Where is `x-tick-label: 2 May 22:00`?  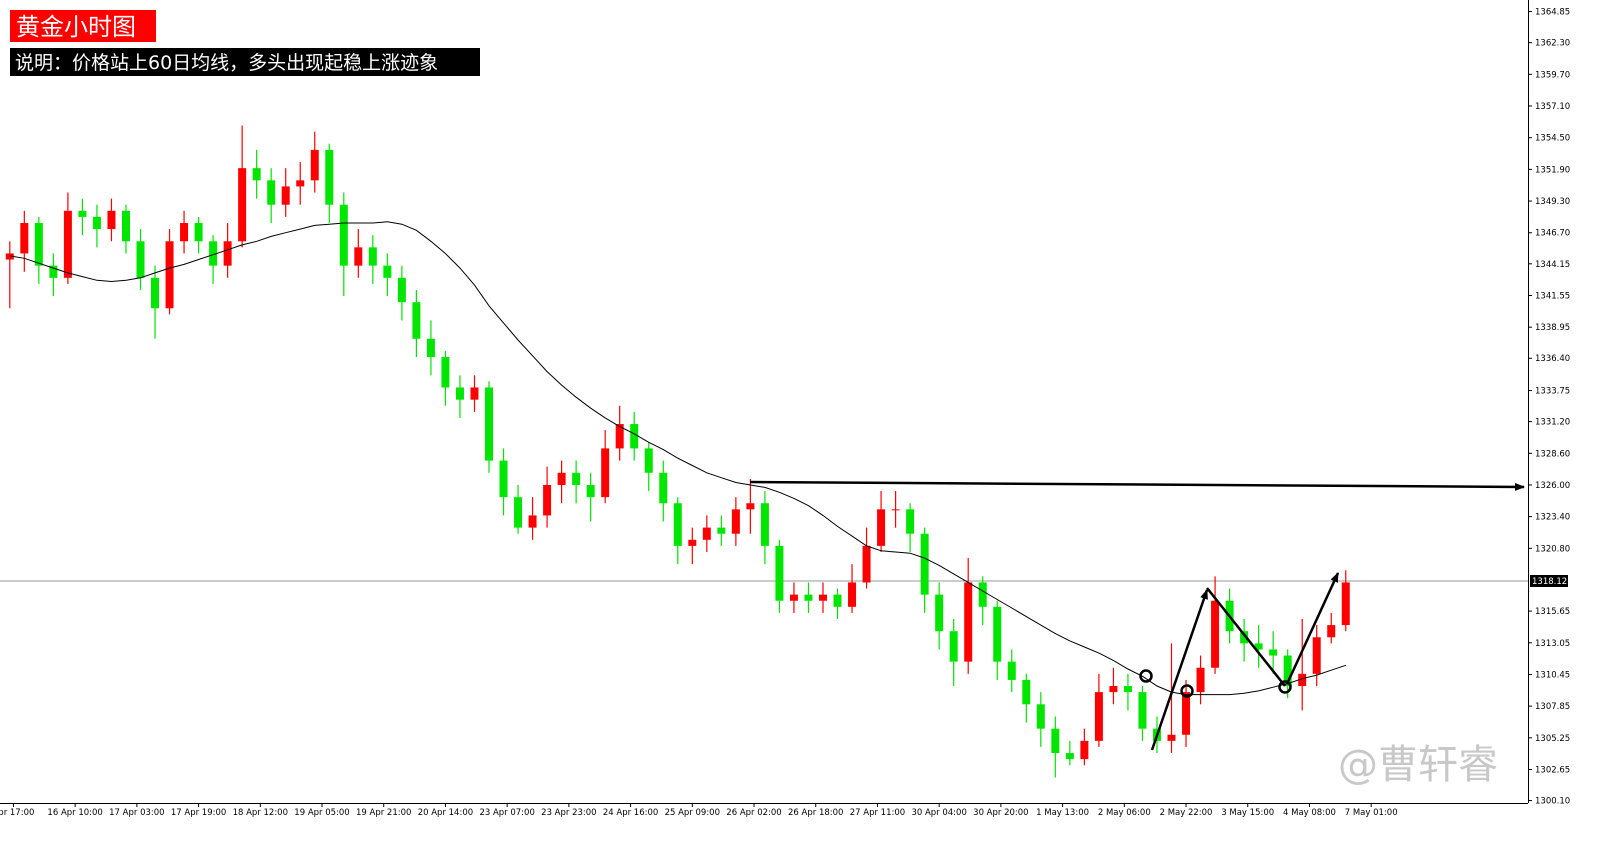 x-tick-label: 2 May 22:00 is located at coordinates (1186, 813).